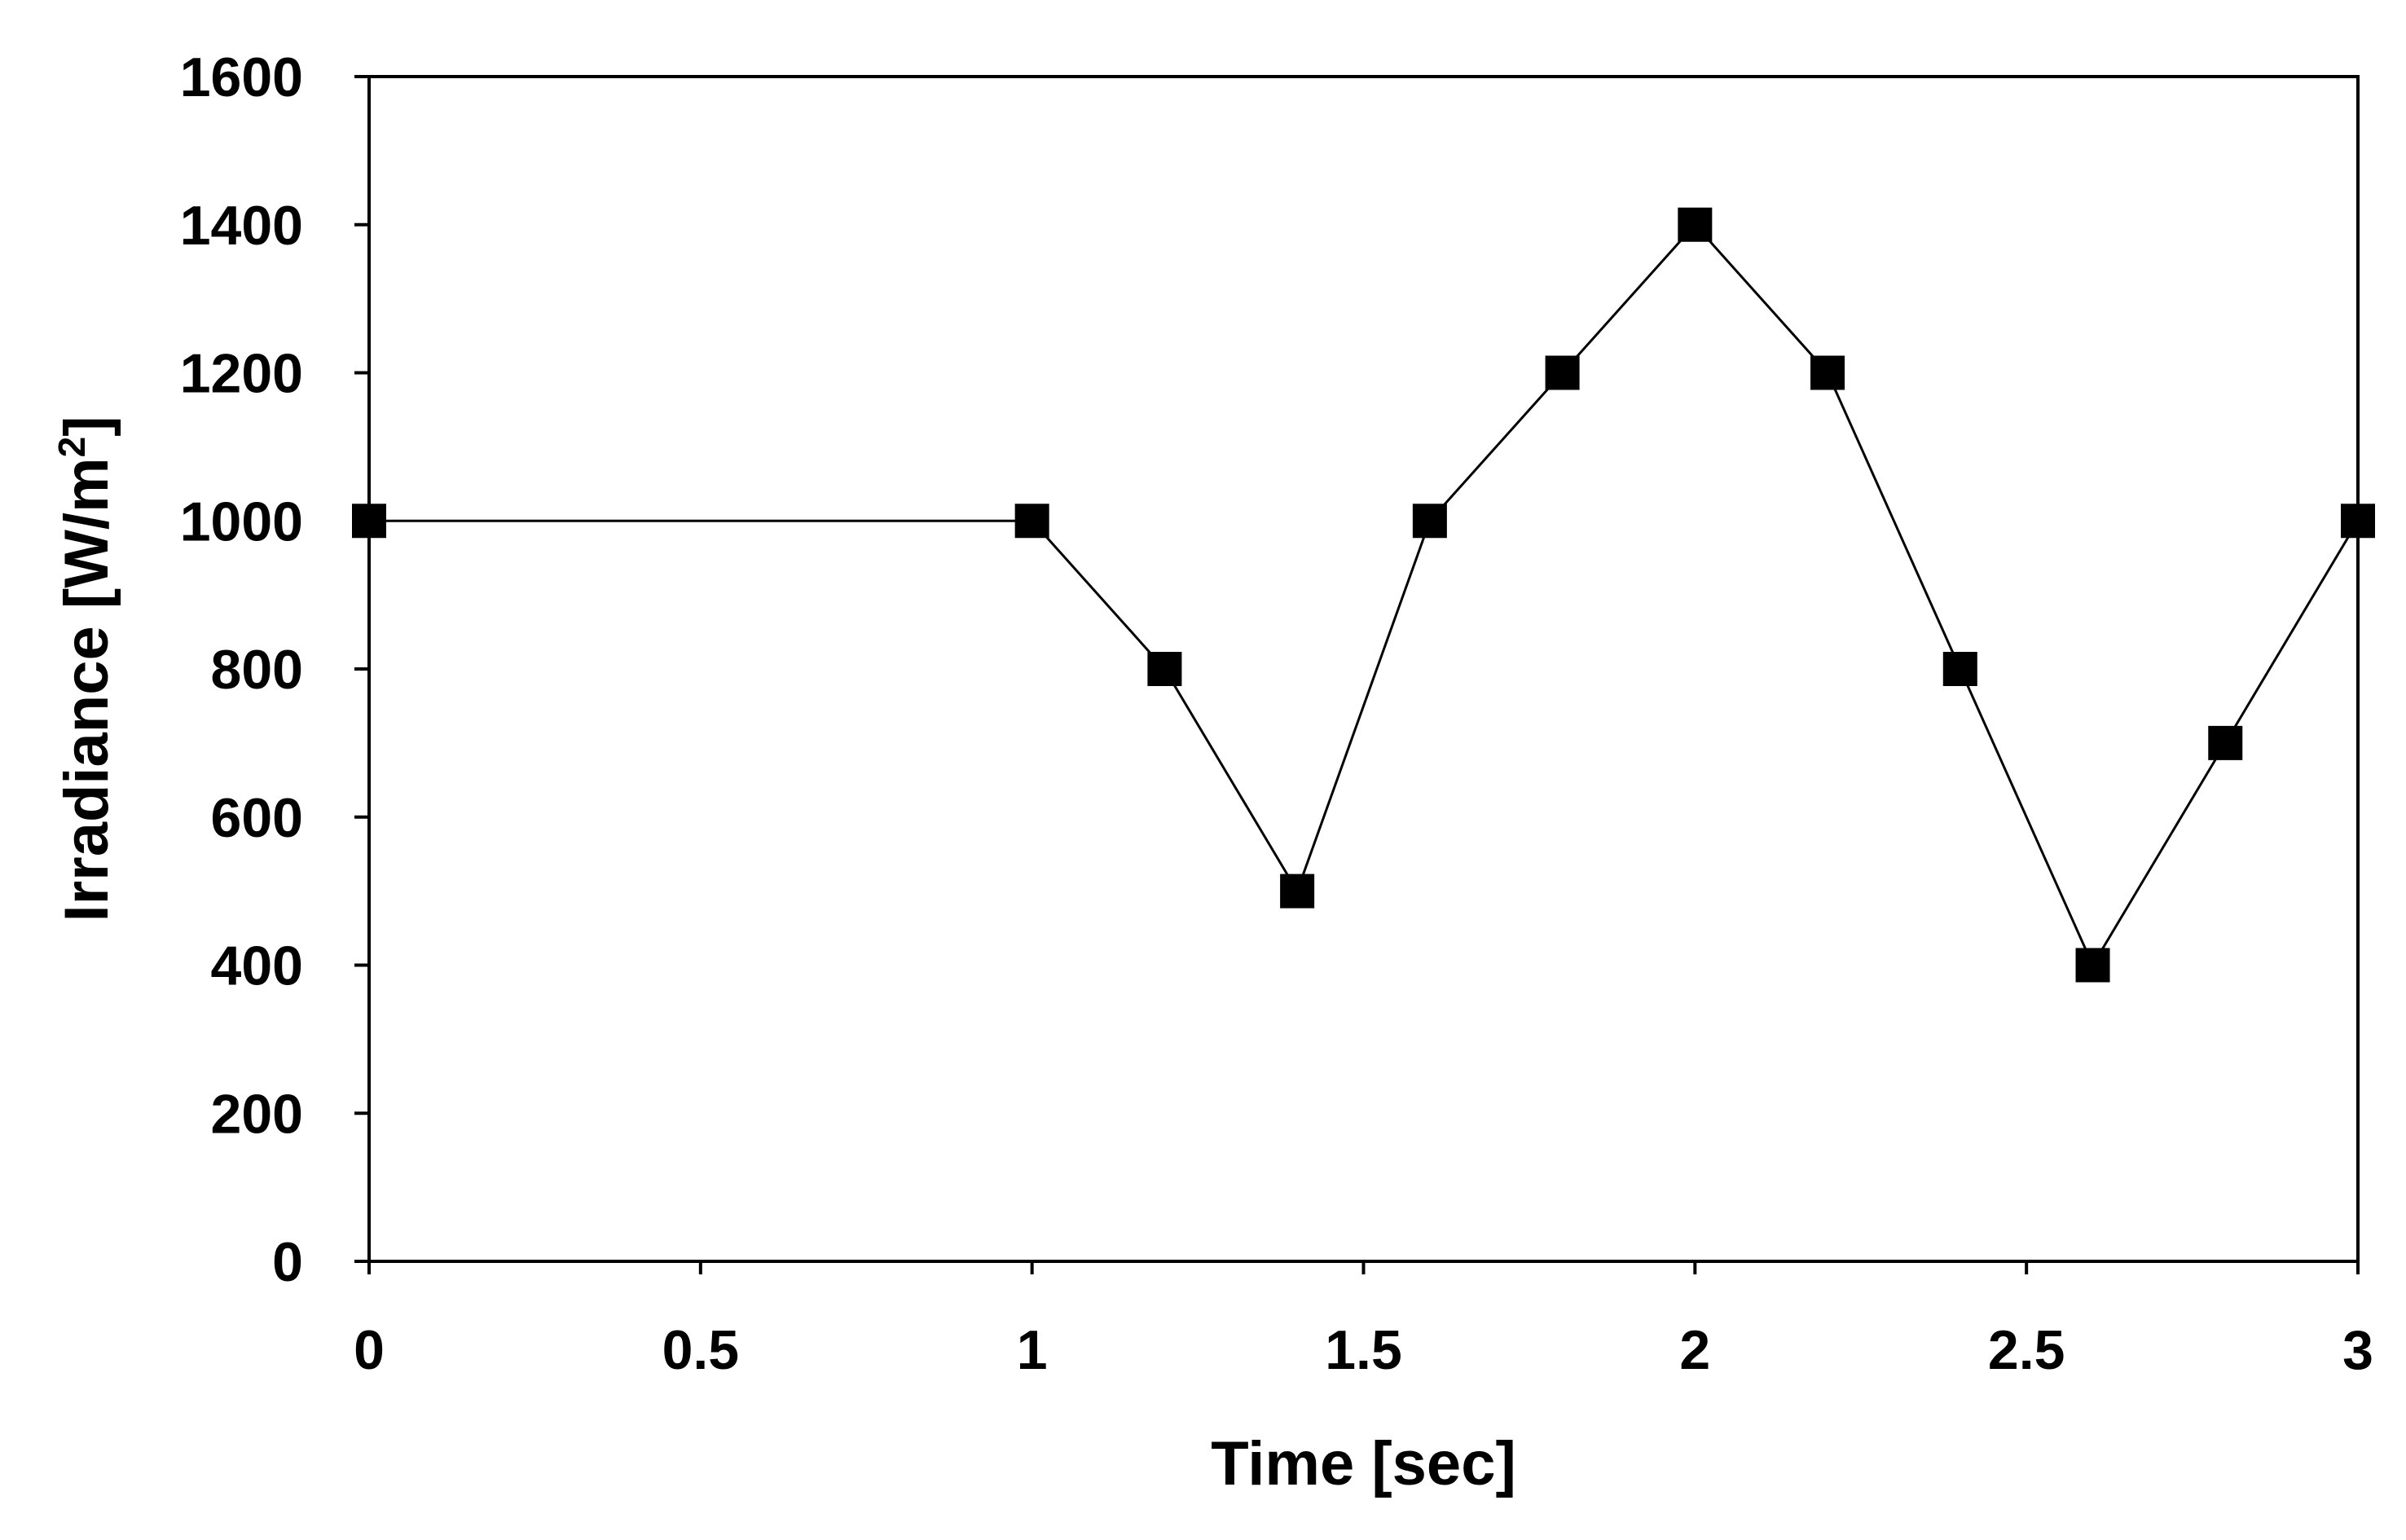 This screenshot has width=2406, height=1540. Describe the element at coordinates (242, 77) in the screenshot. I see `y-tick-label: 1600` at that location.